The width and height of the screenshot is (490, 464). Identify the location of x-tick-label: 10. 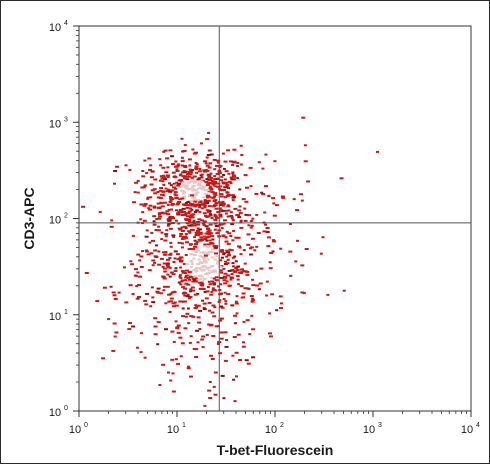
(271, 430).